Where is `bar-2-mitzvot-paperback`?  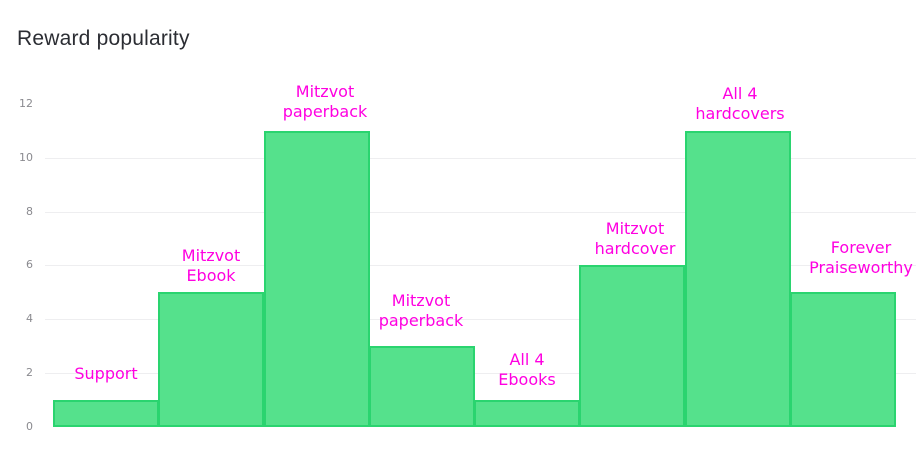
bar-2-mitzvot-paperback is located at coordinates (317, 279).